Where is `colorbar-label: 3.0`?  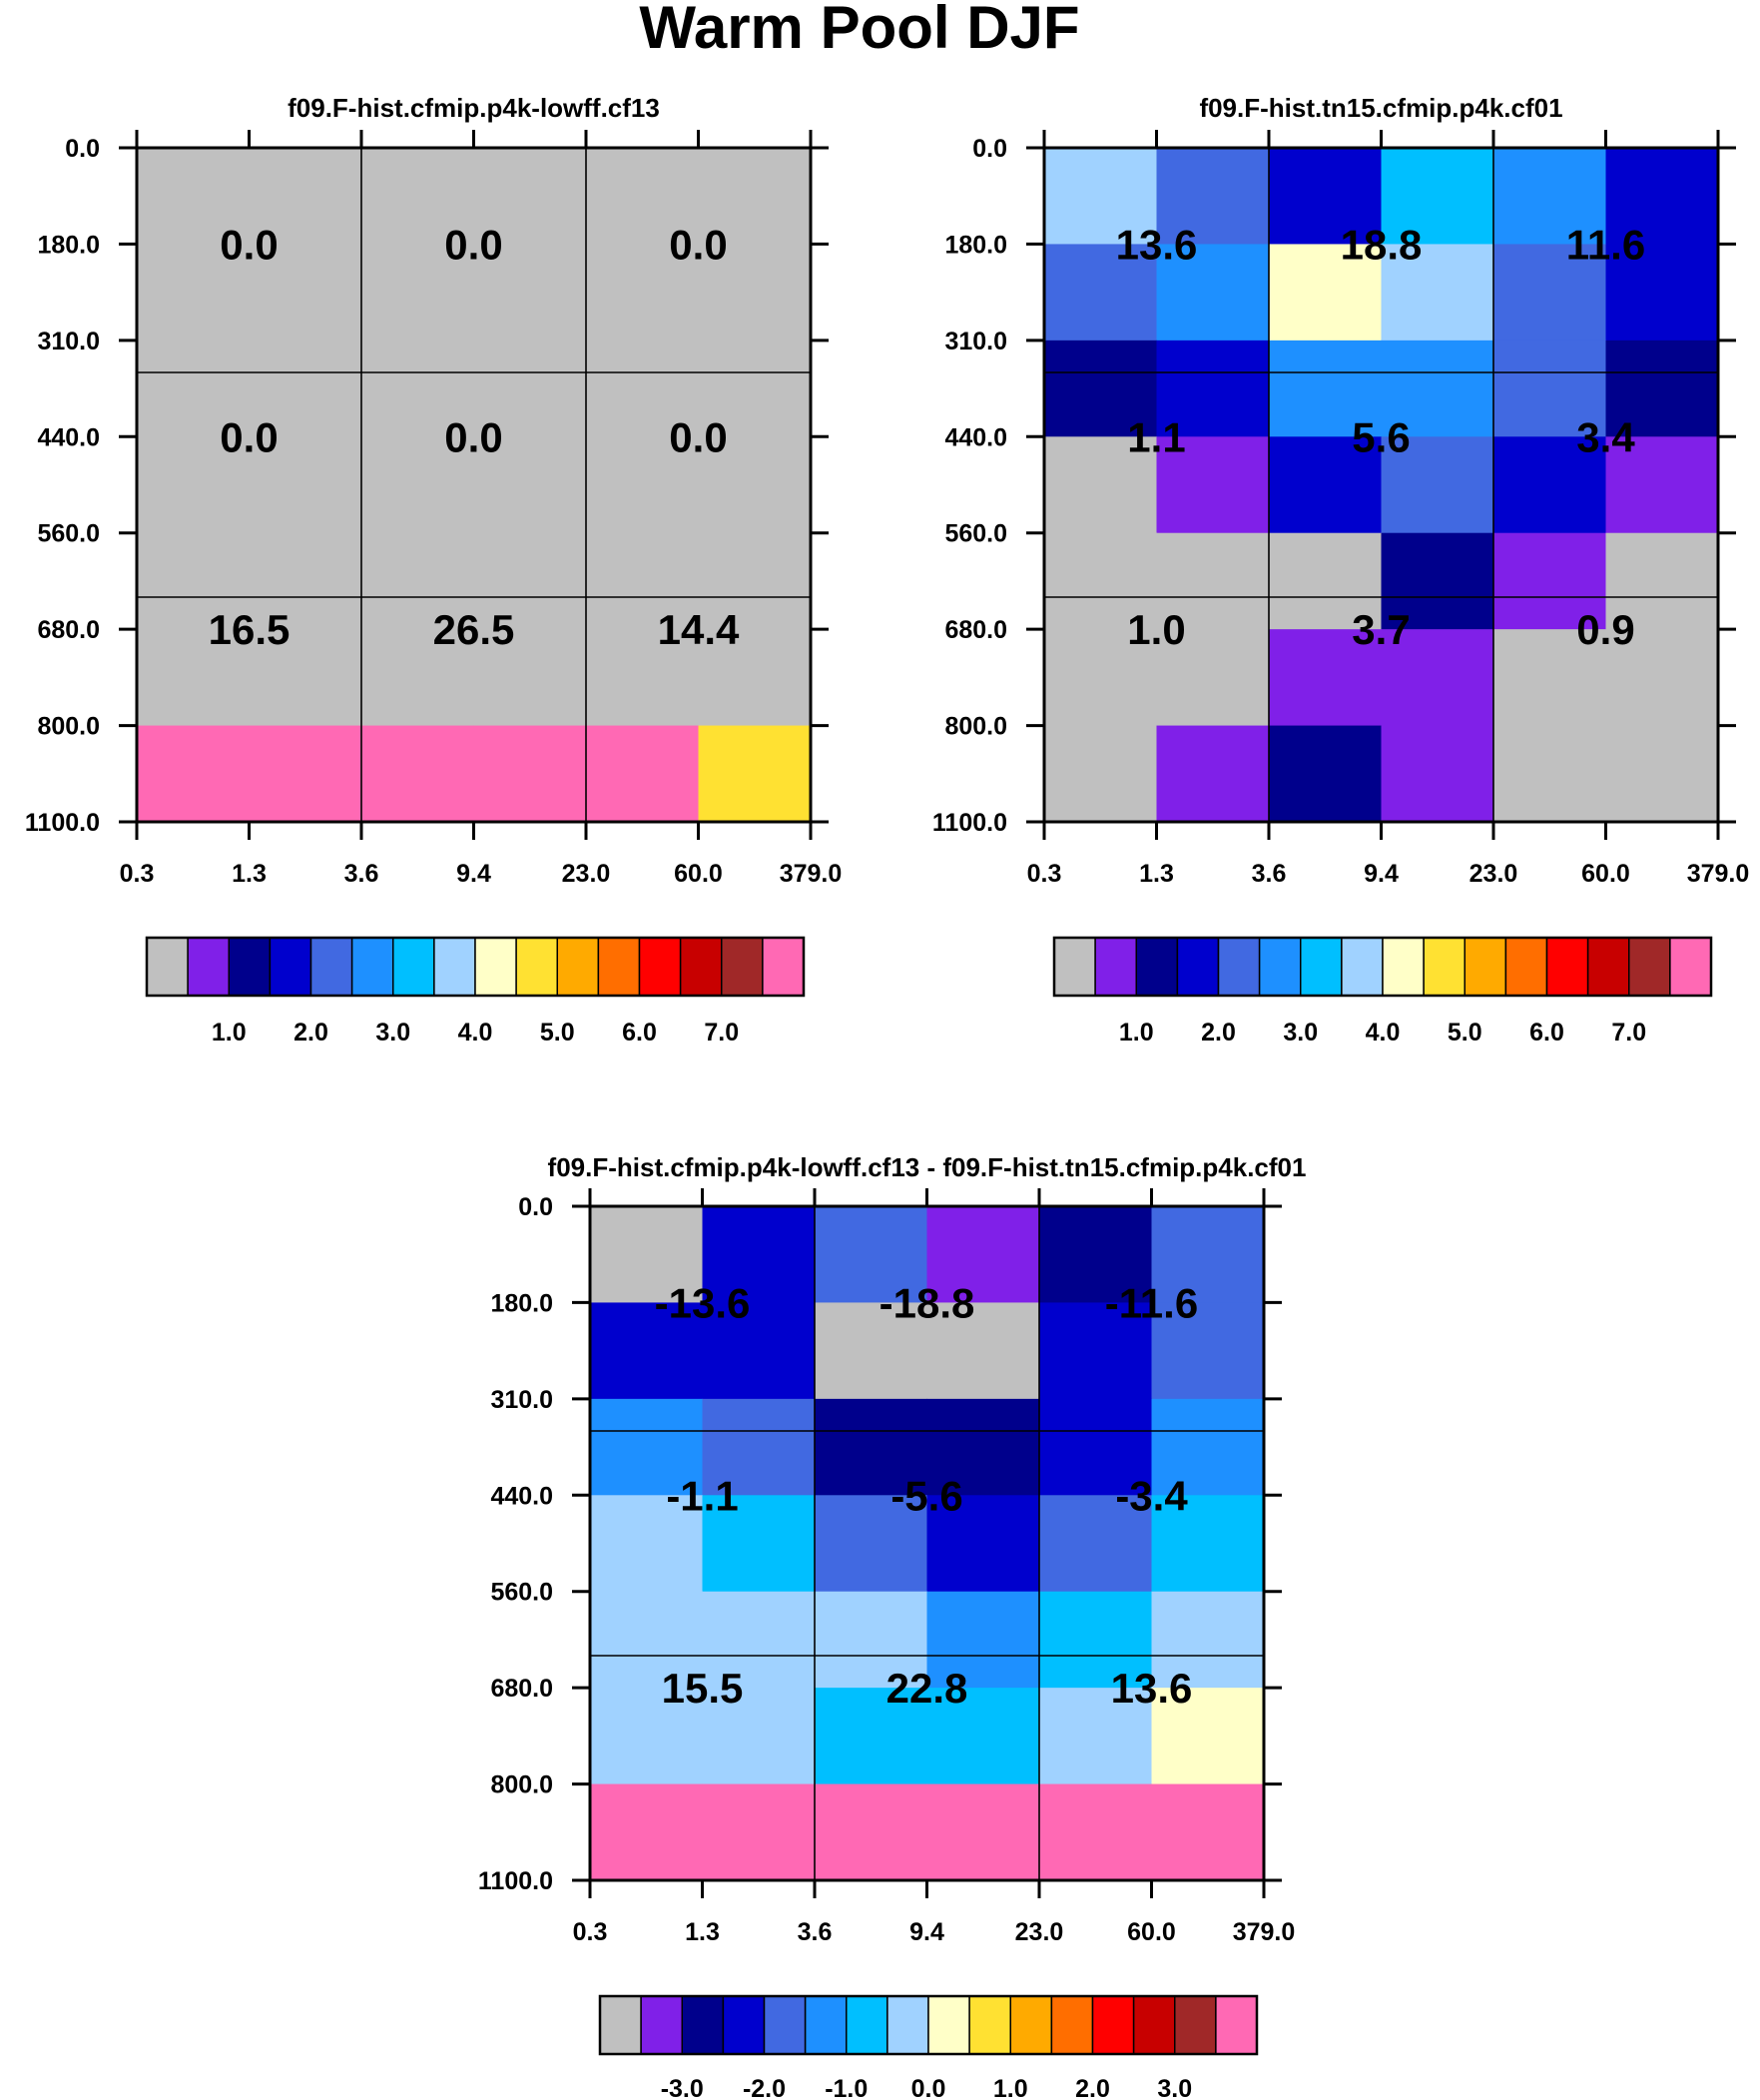
colorbar-label: 3.0 is located at coordinates (1300, 1033).